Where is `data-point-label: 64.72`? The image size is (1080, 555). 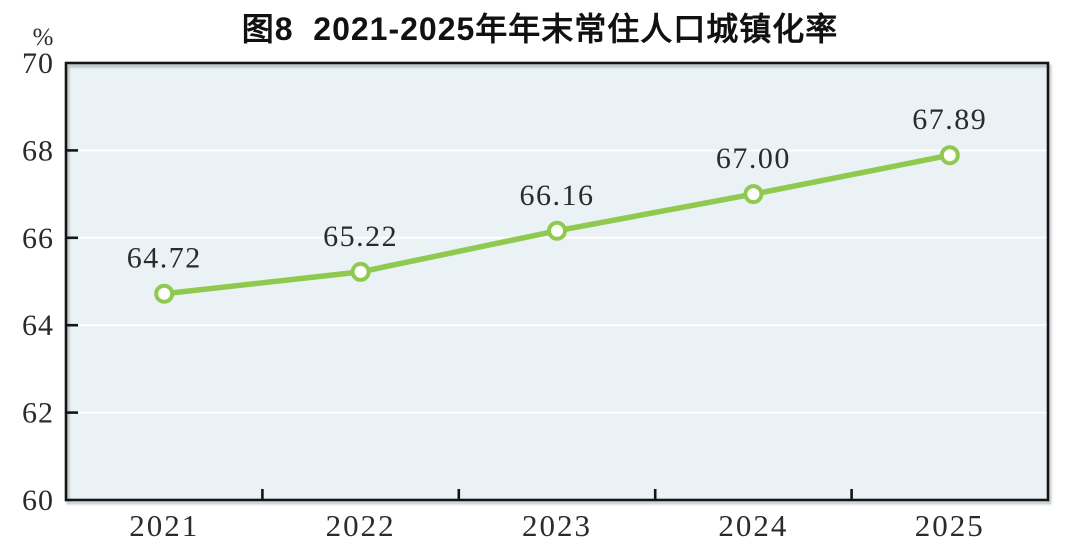 data-point-label: 64.72 is located at coordinates (164, 258).